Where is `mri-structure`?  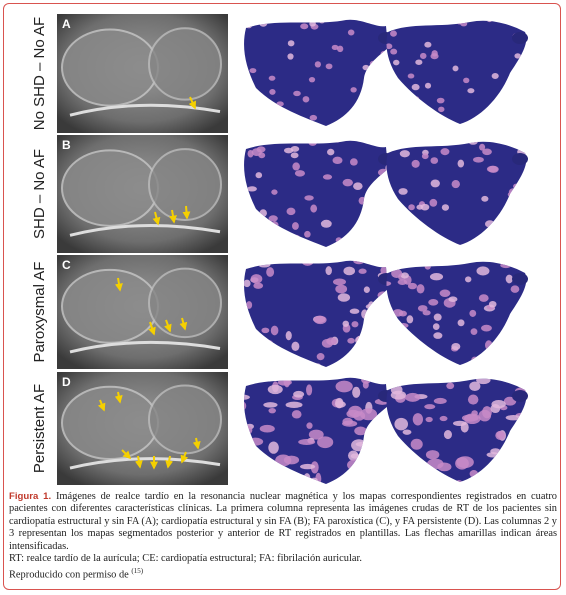
mri-structure is located at coordinates (185, 184).